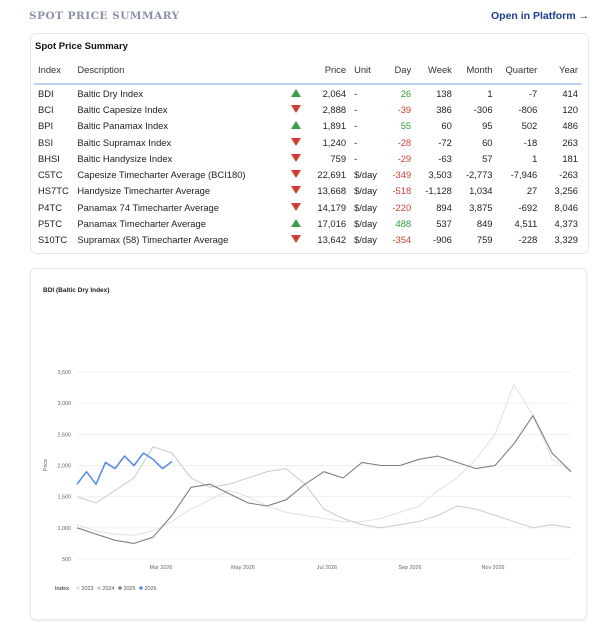  What do you see at coordinates (561, 92) in the screenshot?
I see `cell-year: 414` at bounding box center [561, 92].